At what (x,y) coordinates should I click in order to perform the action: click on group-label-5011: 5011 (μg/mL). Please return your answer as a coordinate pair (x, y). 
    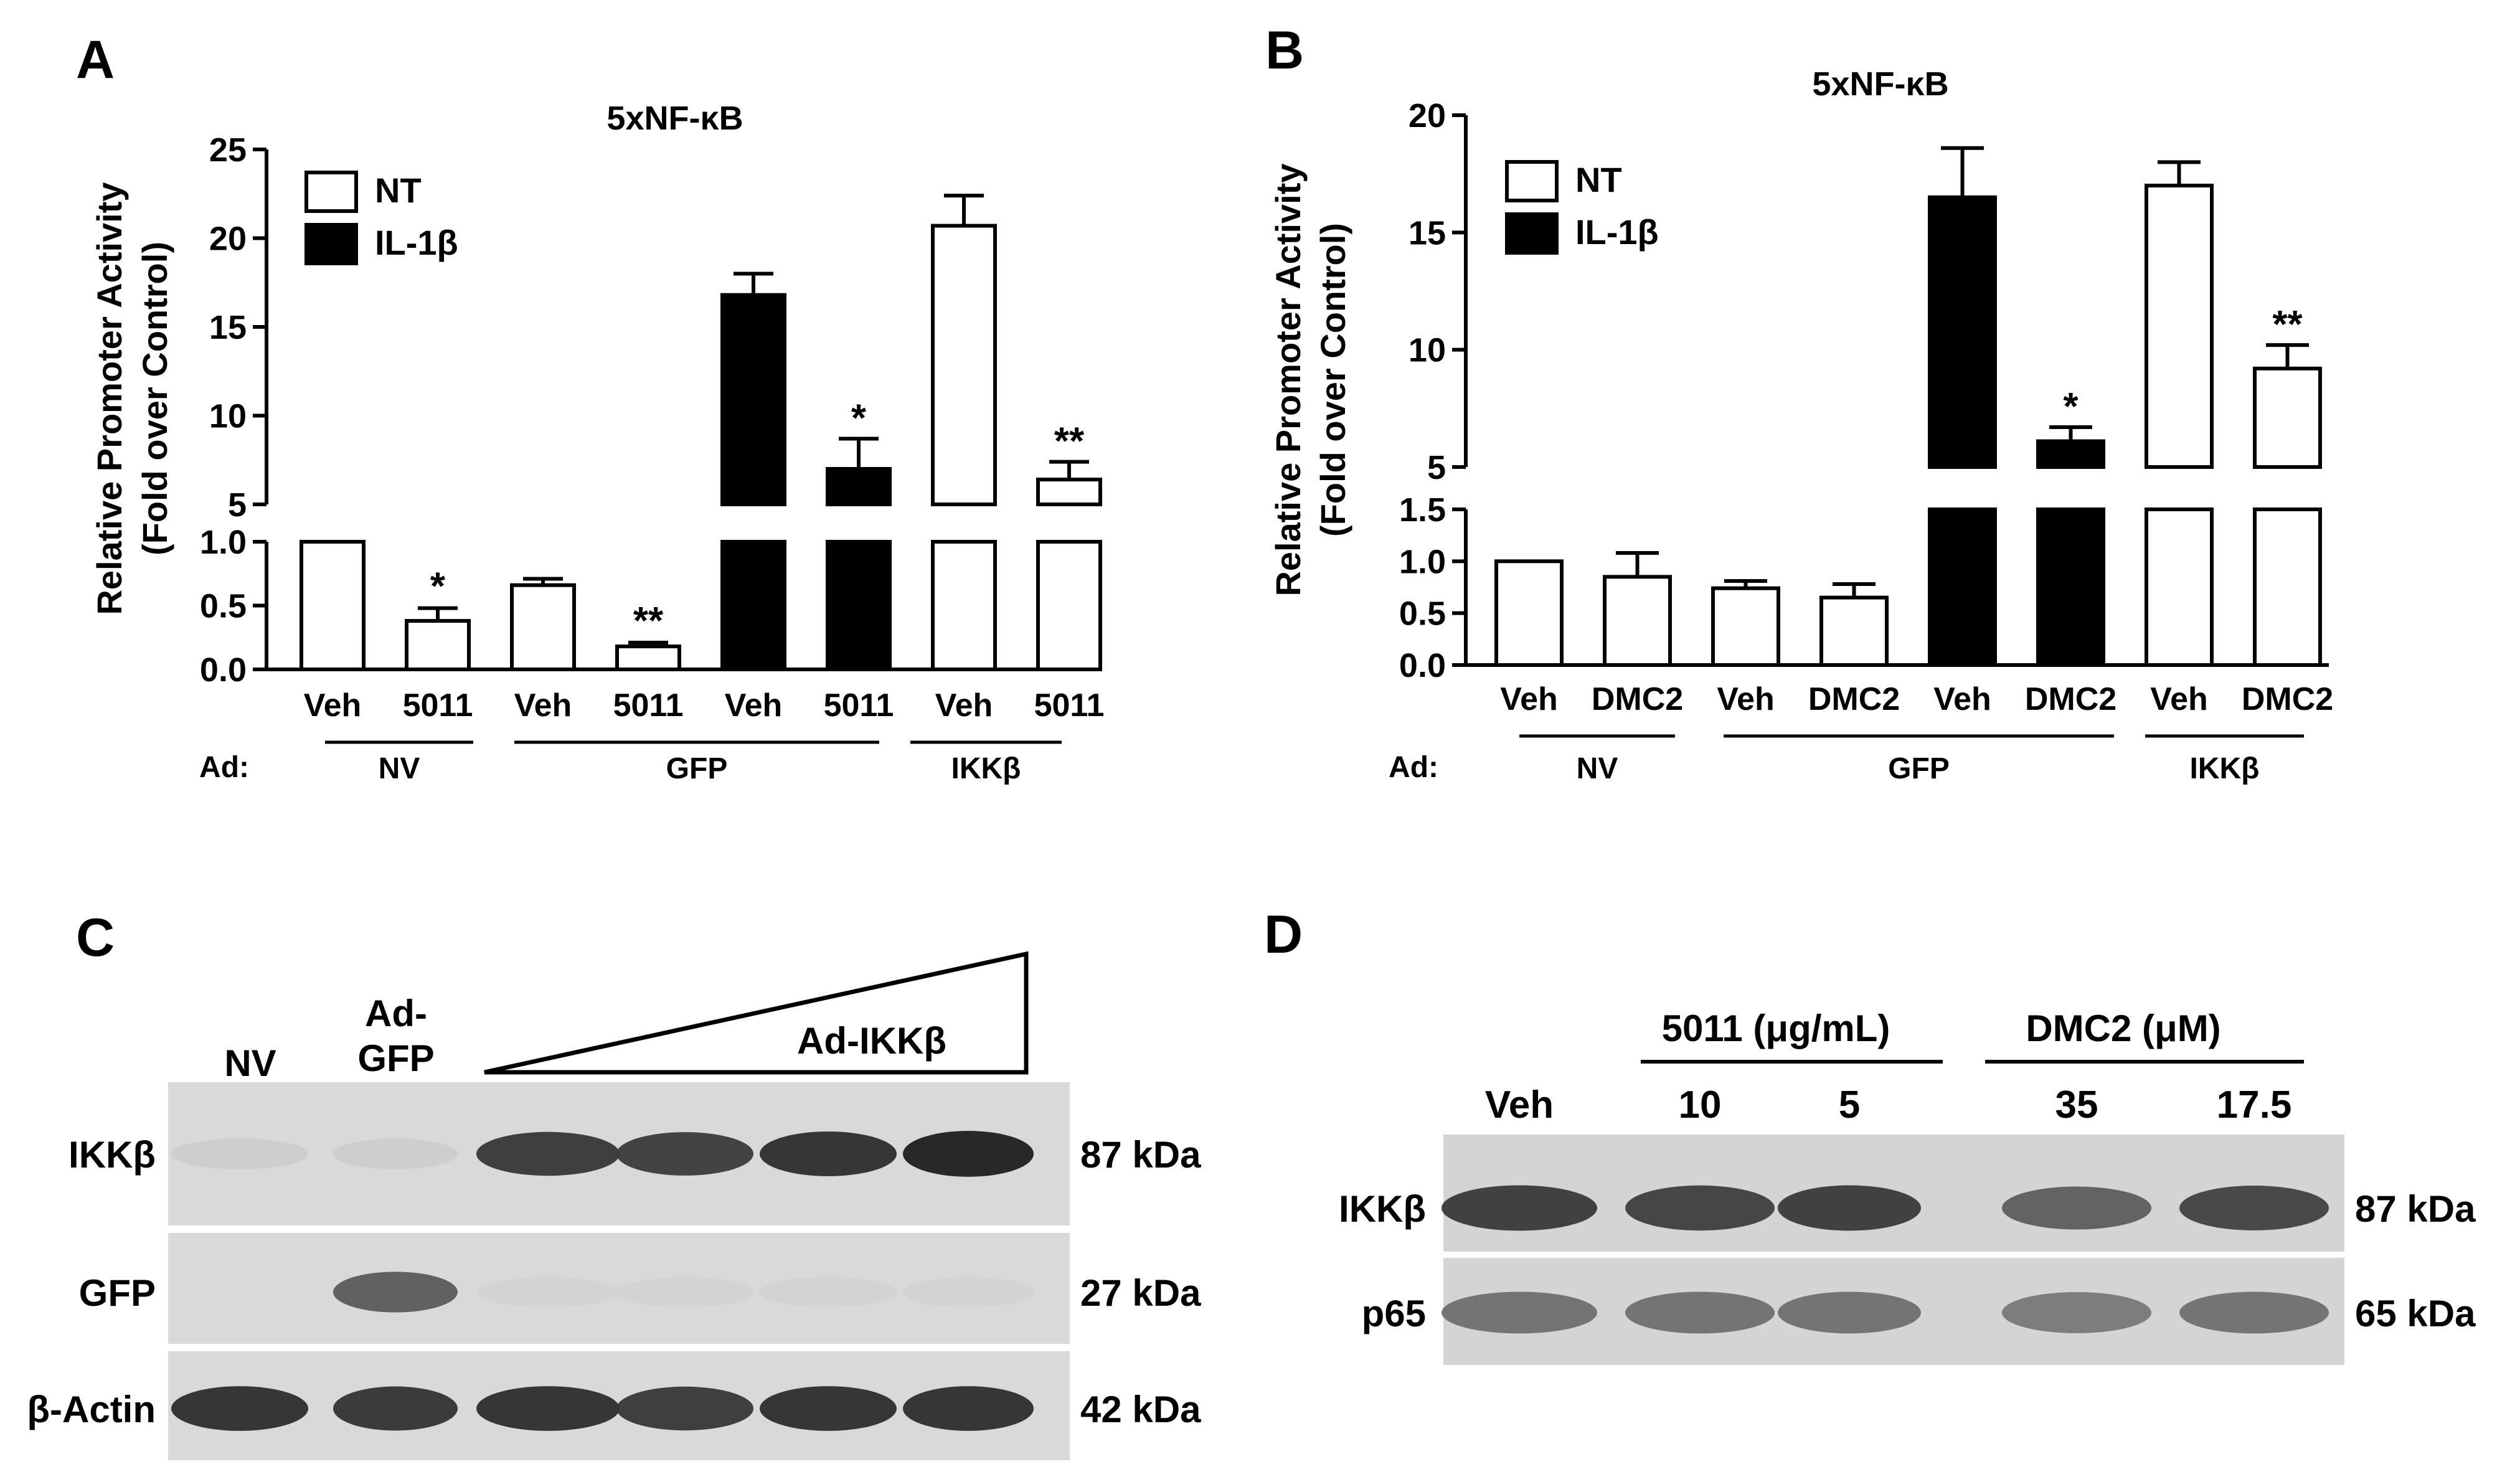
    Looking at the image, I should click on (1776, 1029).